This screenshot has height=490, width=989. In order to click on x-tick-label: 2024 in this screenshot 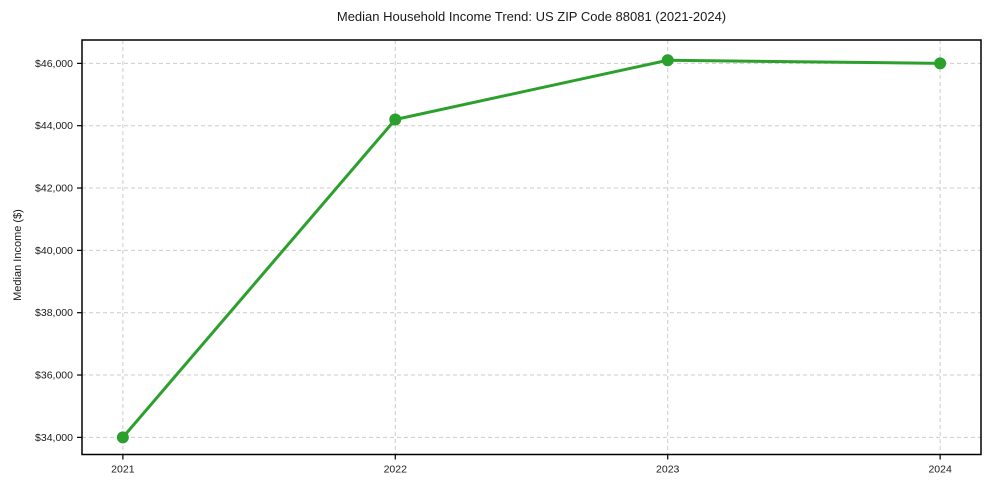, I will do `click(940, 470)`.